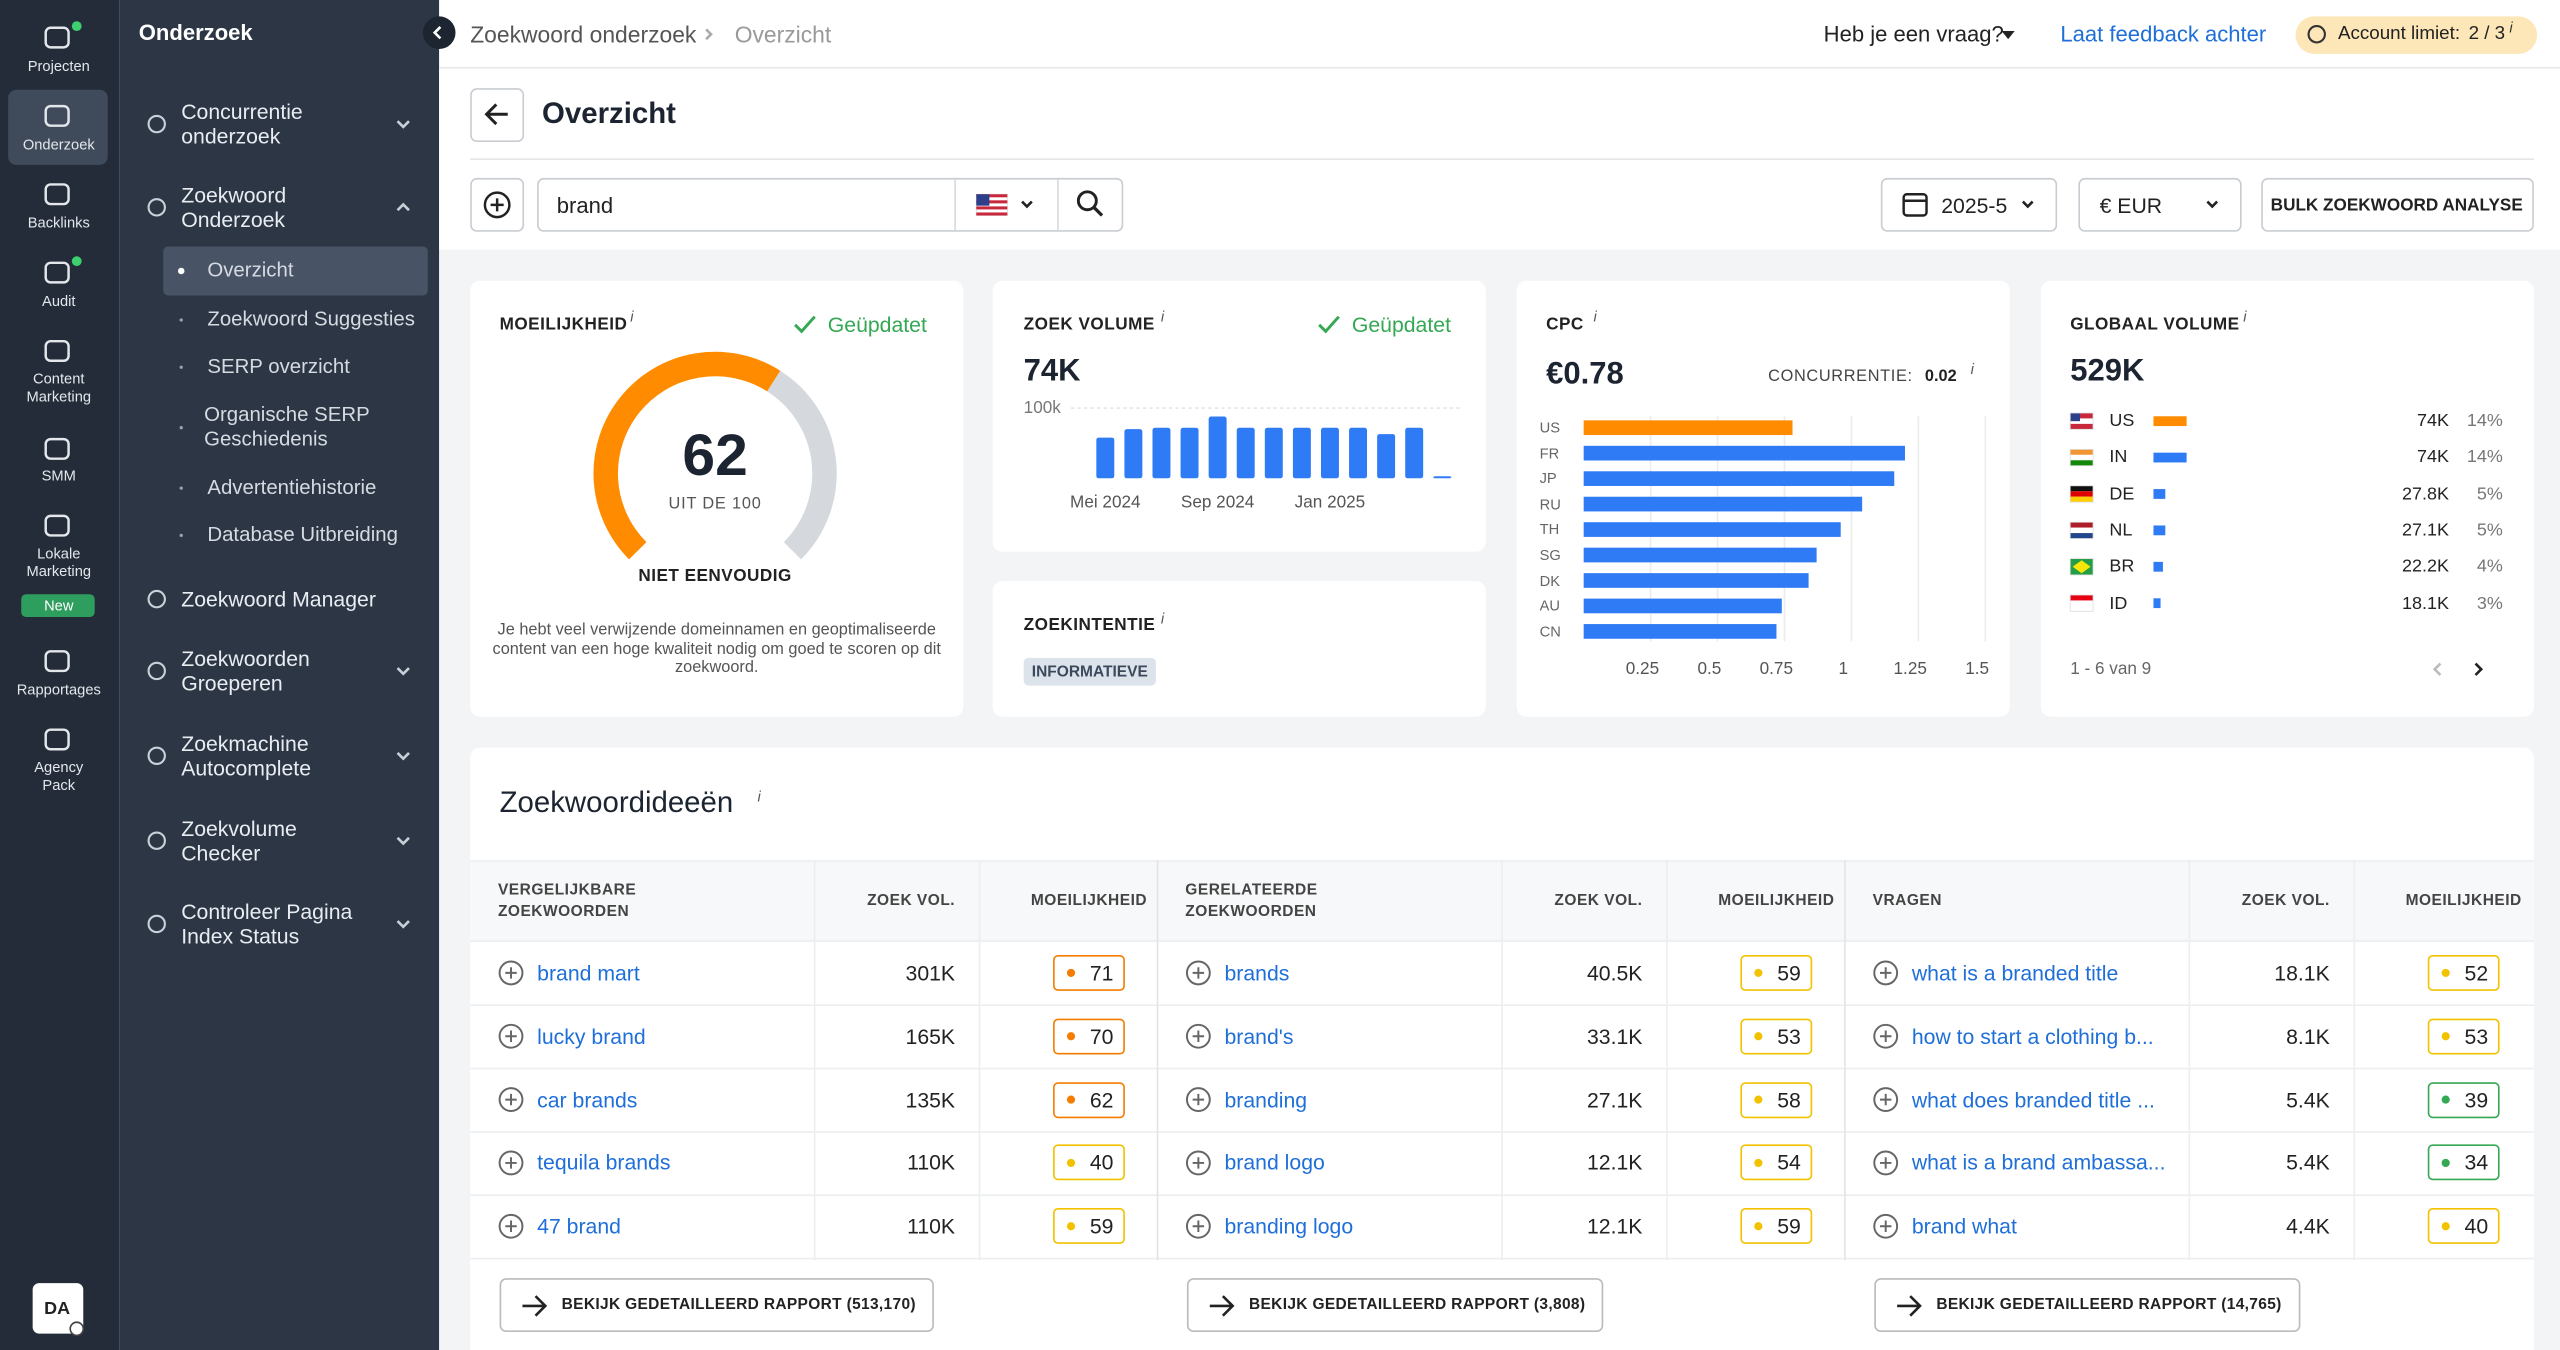  What do you see at coordinates (2308, 1163) in the screenshot?
I see `keyword-volume: 5.4K` at bounding box center [2308, 1163].